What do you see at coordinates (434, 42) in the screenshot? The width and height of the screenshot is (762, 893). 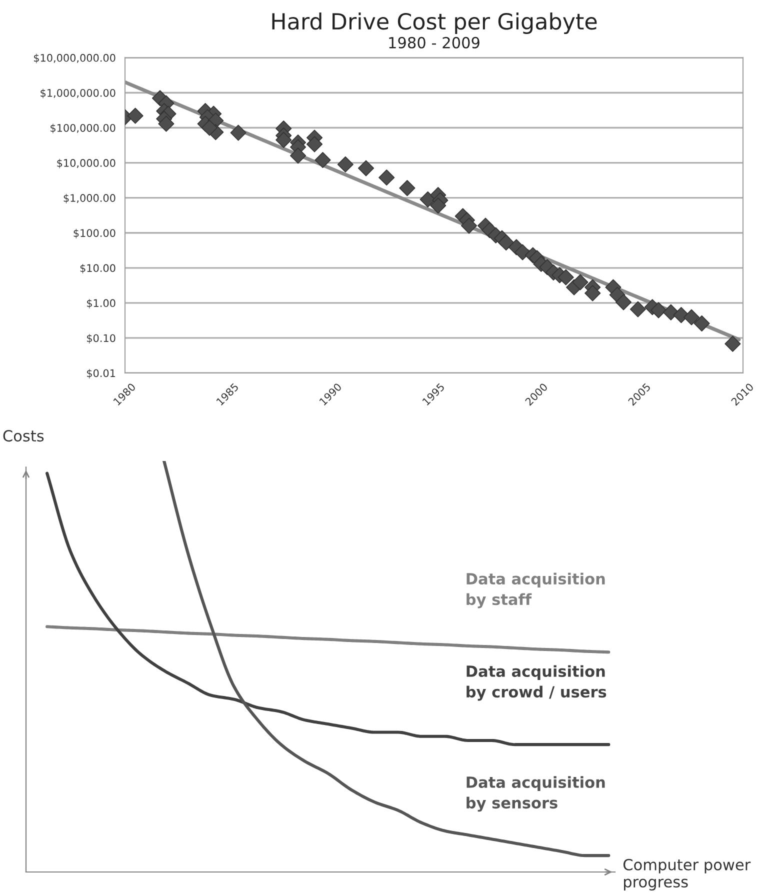 I see `chart-subtitle: 1980 - 2009` at bounding box center [434, 42].